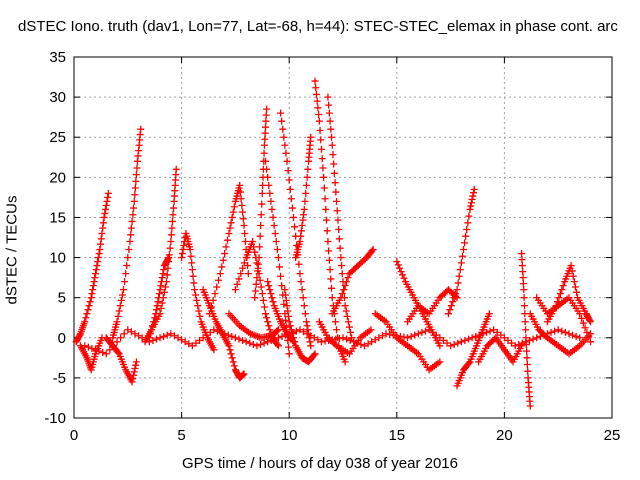 This screenshot has height=480, width=640. I want to click on y-tick-label: -5, so click(59, 378).